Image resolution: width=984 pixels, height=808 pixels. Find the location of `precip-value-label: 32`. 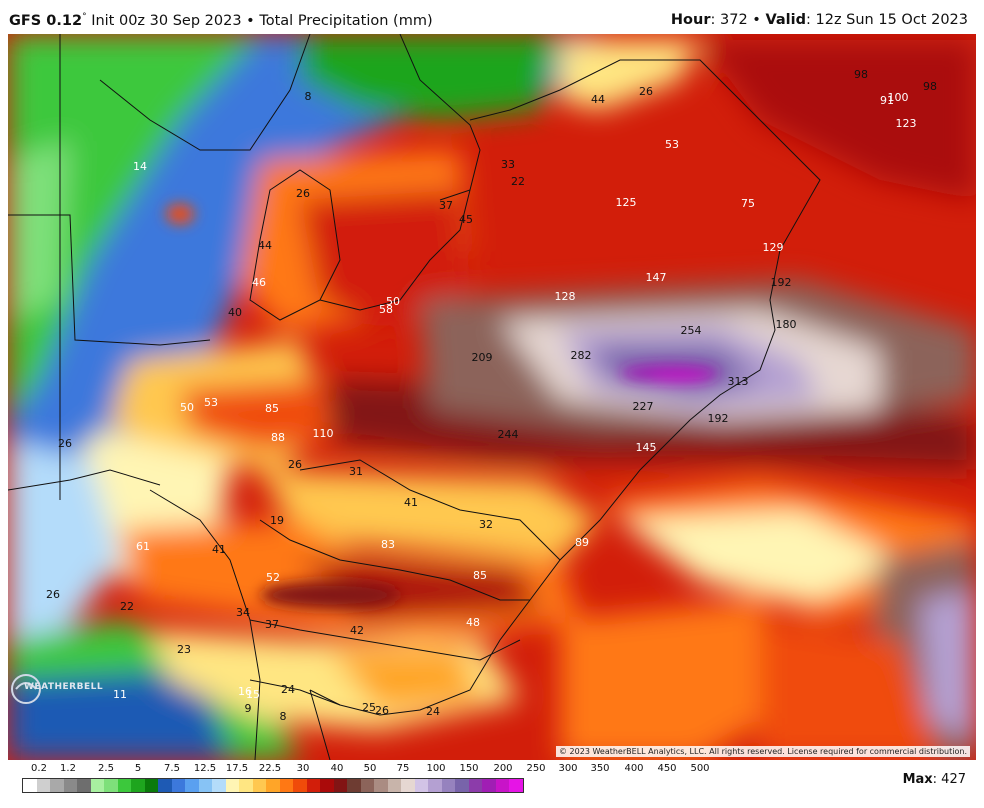

precip-value-label: 32 is located at coordinates (486, 524).